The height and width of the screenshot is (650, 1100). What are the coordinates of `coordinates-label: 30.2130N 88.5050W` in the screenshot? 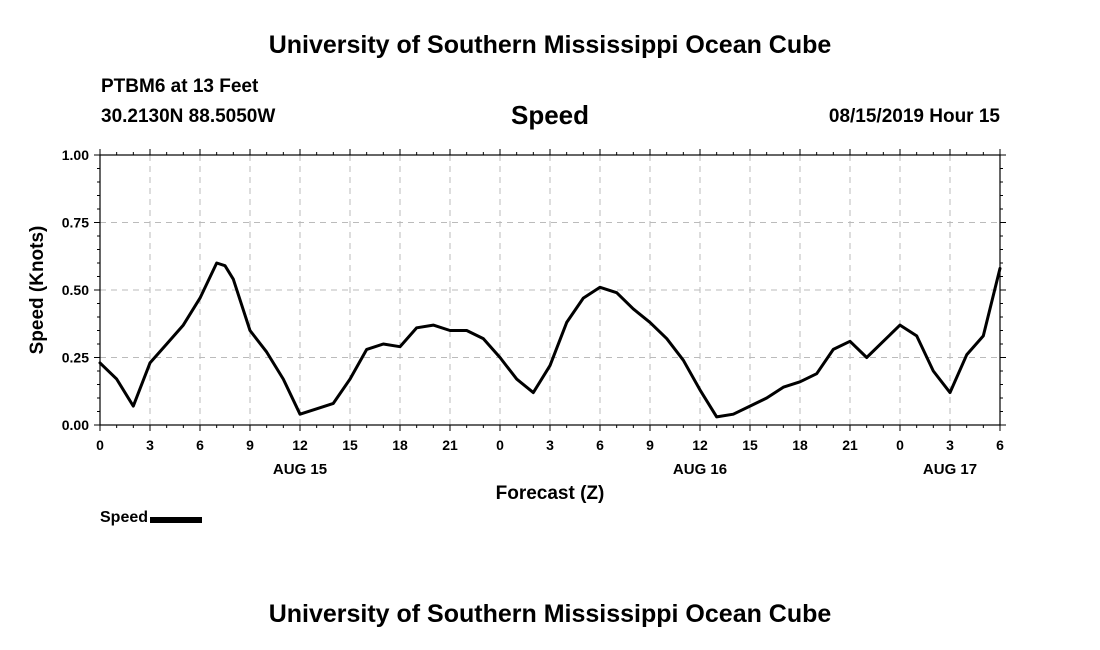 It's located at (188, 116).